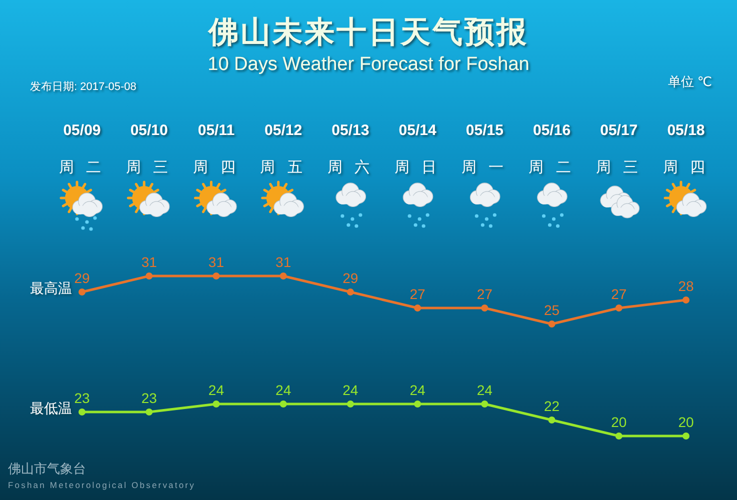  Describe the element at coordinates (82, 149) in the screenshot. I see `category-label: 05/09 周 二` at that location.